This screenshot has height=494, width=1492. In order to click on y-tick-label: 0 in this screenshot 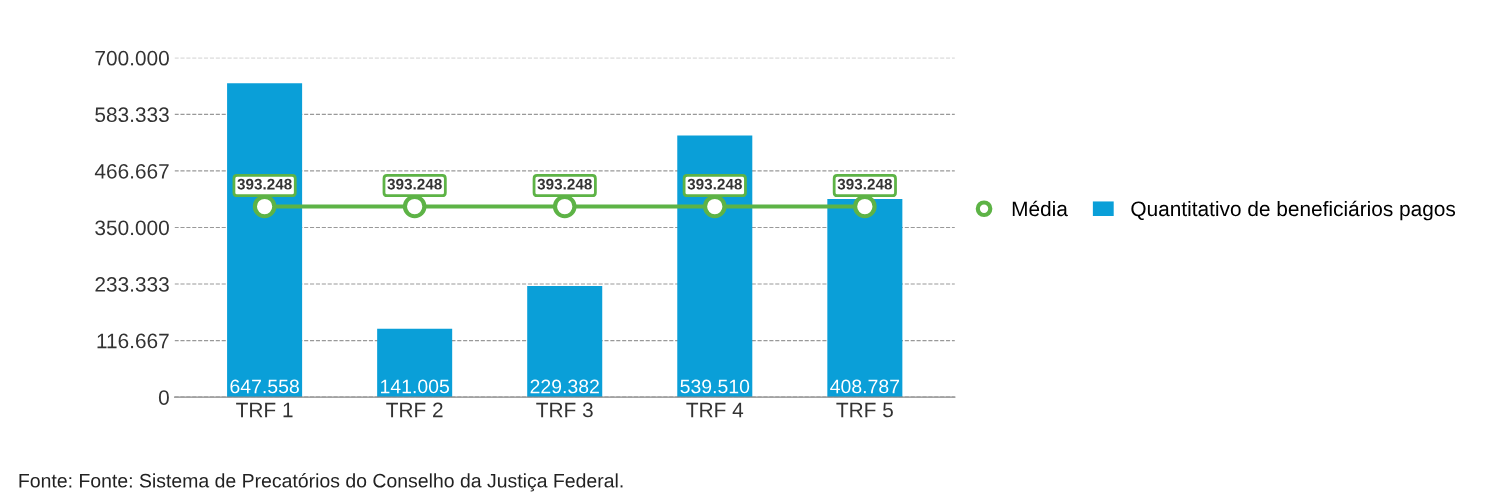, I will do `click(163, 397)`.